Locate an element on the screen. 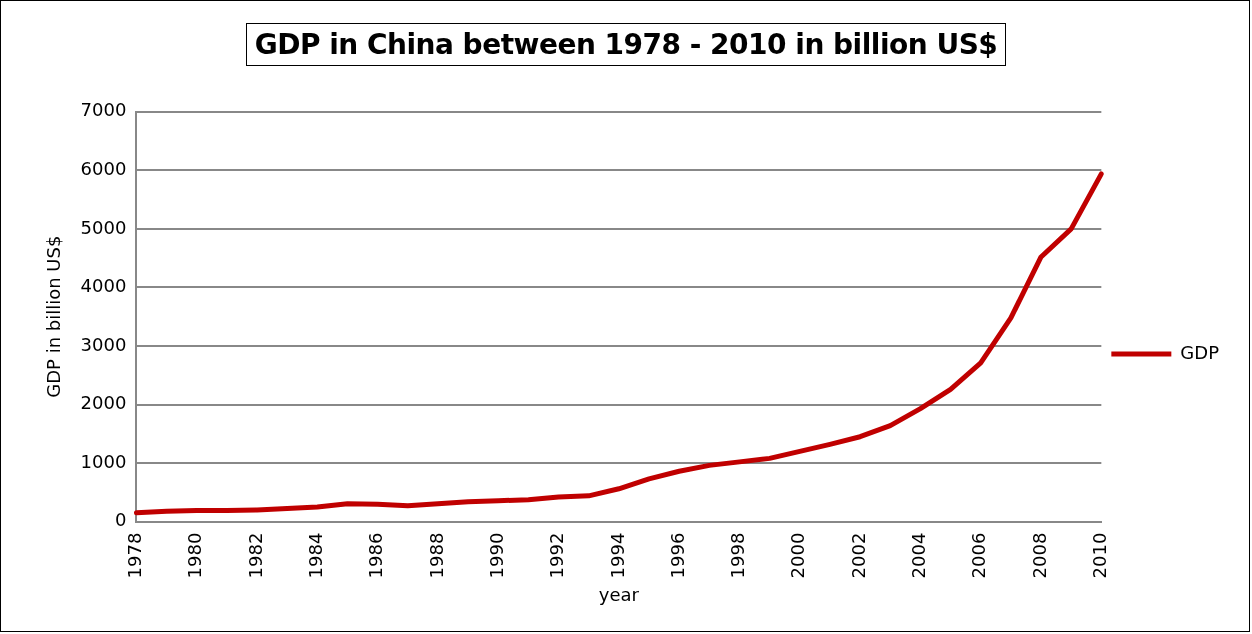 Image resolution: width=1252 pixels, height=634 pixels. x-tick-label: 1992 is located at coordinates (557, 555).